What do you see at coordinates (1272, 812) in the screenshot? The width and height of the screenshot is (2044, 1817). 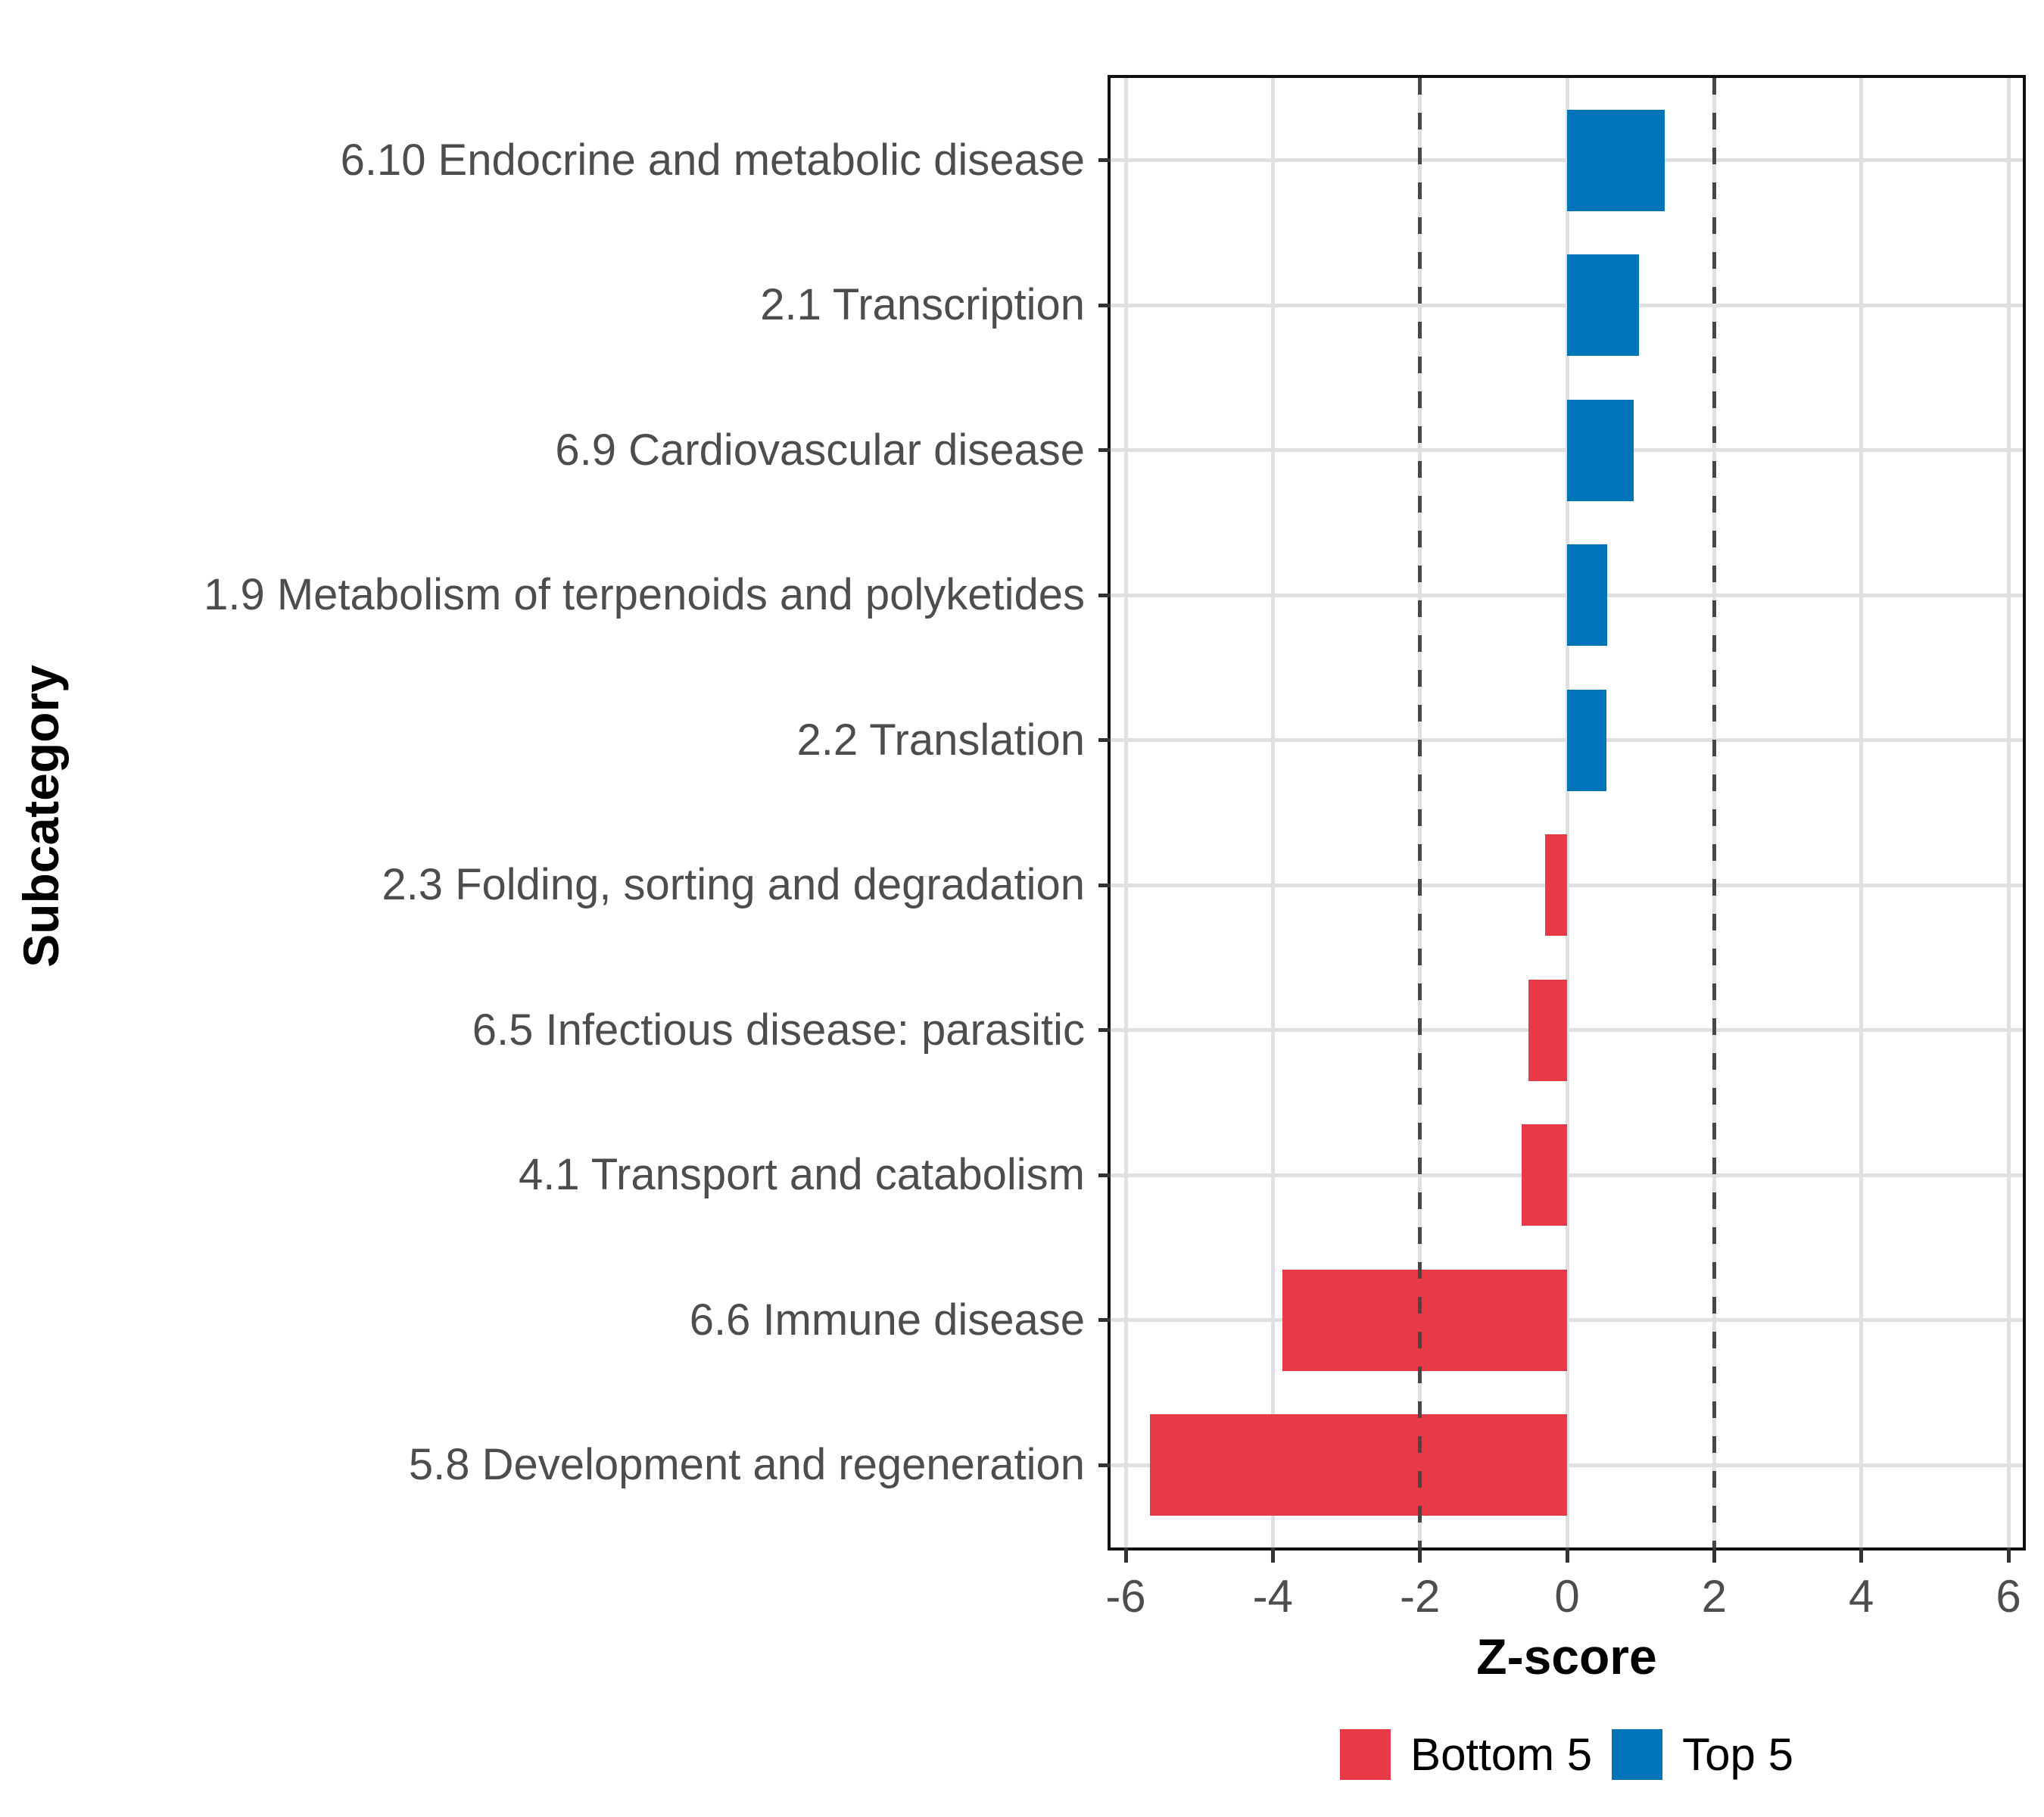 I see `x-gridline--4` at bounding box center [1272, 812].